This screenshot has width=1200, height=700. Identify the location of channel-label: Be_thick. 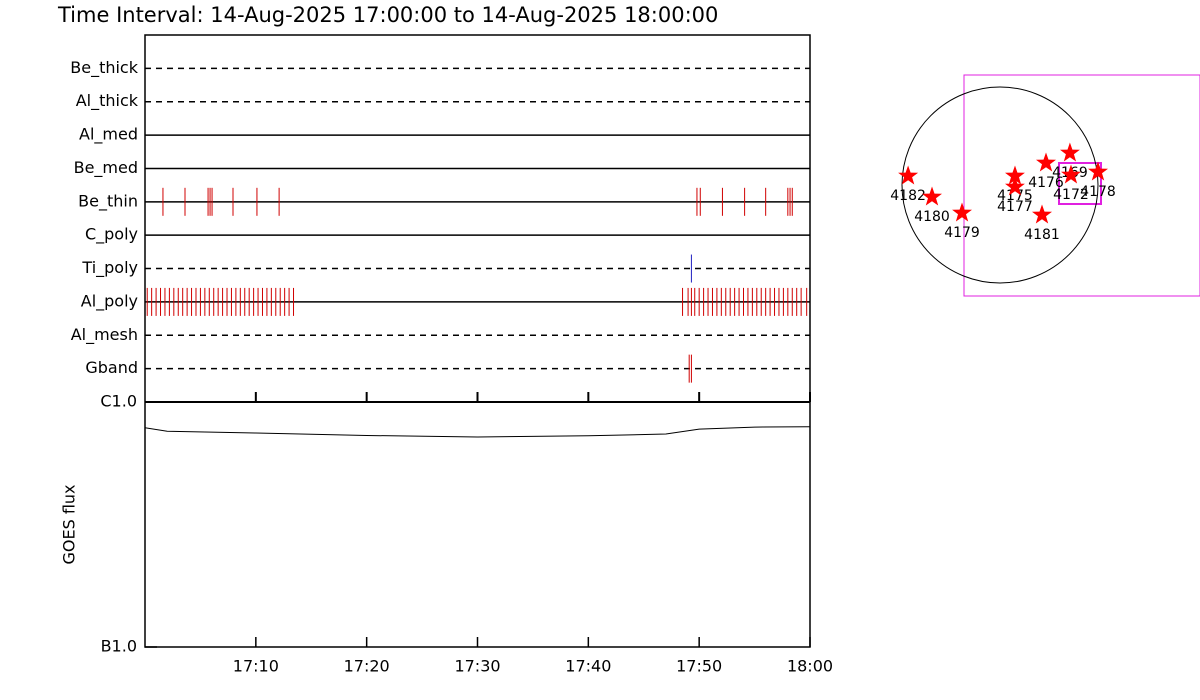
(104, 68).